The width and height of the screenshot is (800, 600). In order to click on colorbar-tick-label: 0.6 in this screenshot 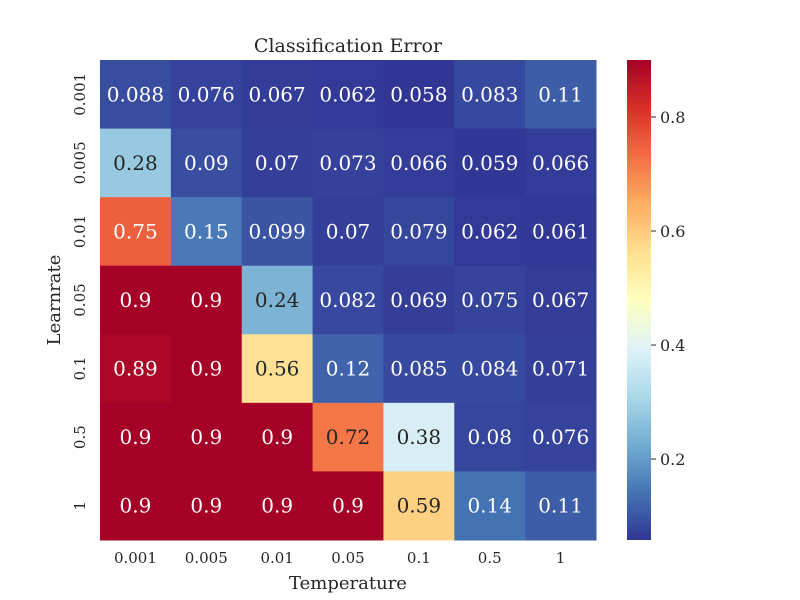, I will do `click(672, 231)`.